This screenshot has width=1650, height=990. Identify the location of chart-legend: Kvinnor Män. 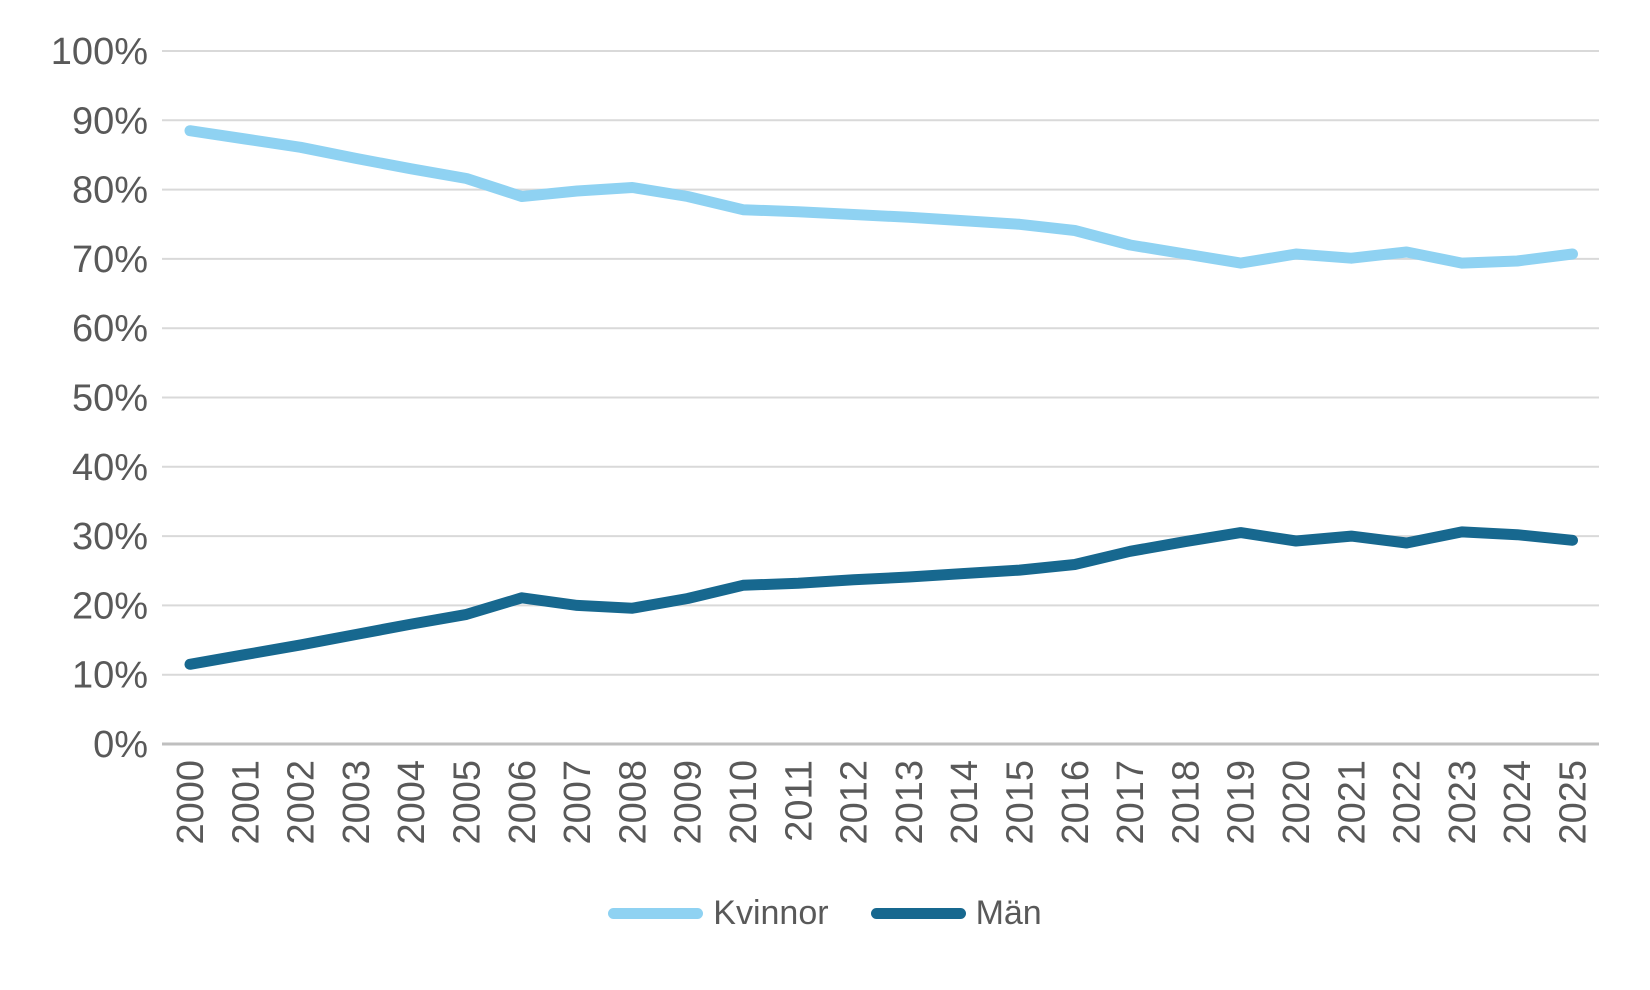
(825, 913).